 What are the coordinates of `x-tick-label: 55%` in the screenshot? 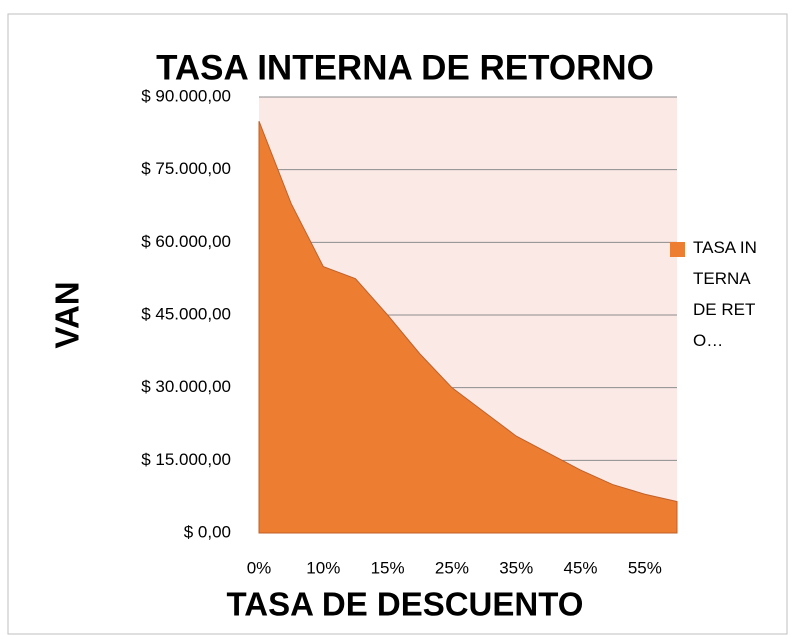 It's located at (645, 567).